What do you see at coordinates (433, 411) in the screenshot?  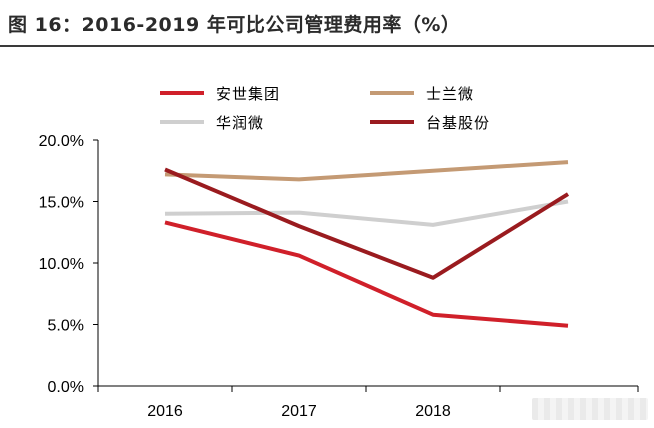 I see `x-tick-label: 2018` at bounding box center [433, 411].